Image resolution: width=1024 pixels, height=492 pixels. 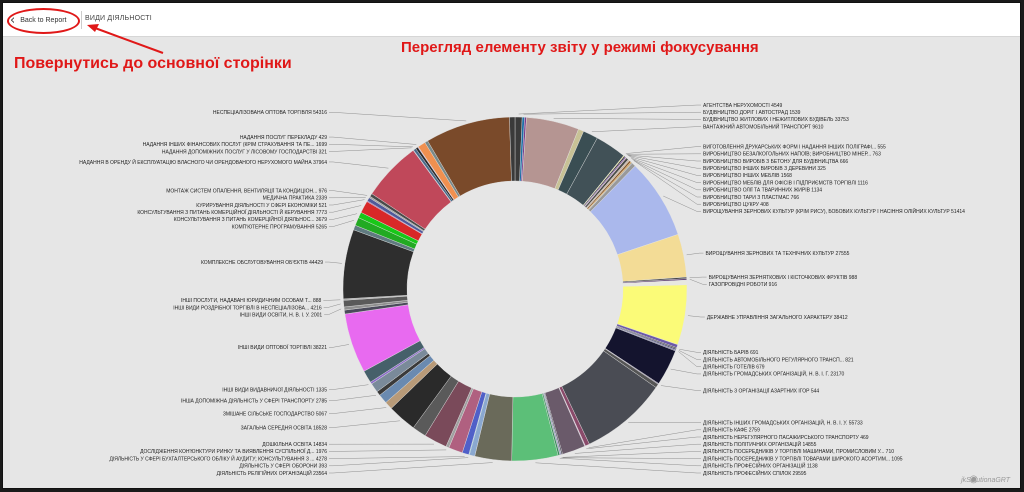 I want to click on slice-label: ІНШІ ВИДИ ВИДАВНИЧОЇ ДІЯЛЬНОСТІ 1335, so click(x=274, y=389).